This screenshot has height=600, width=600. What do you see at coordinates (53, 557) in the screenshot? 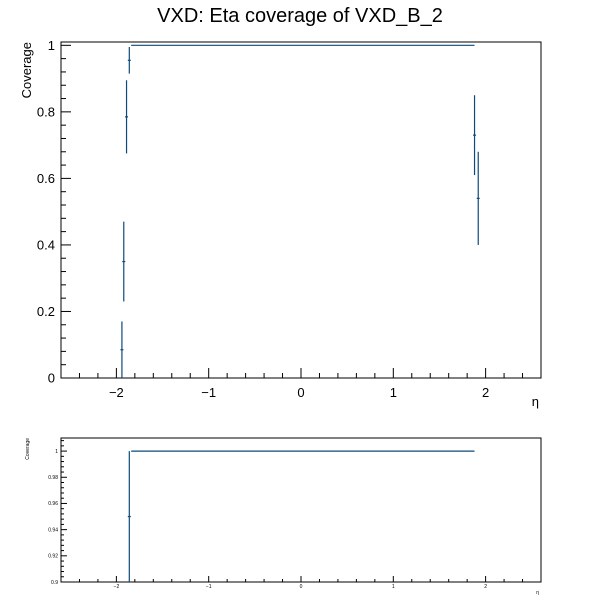
I see `y-tick-label: 0.92` at bounding box center [53, 557].